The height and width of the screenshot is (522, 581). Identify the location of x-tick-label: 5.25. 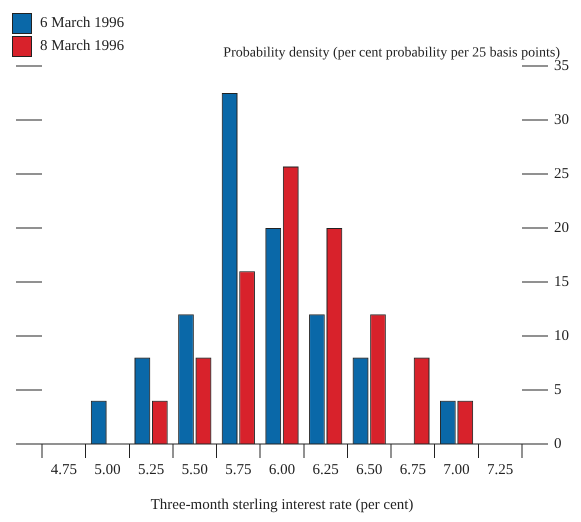
(151, 470).